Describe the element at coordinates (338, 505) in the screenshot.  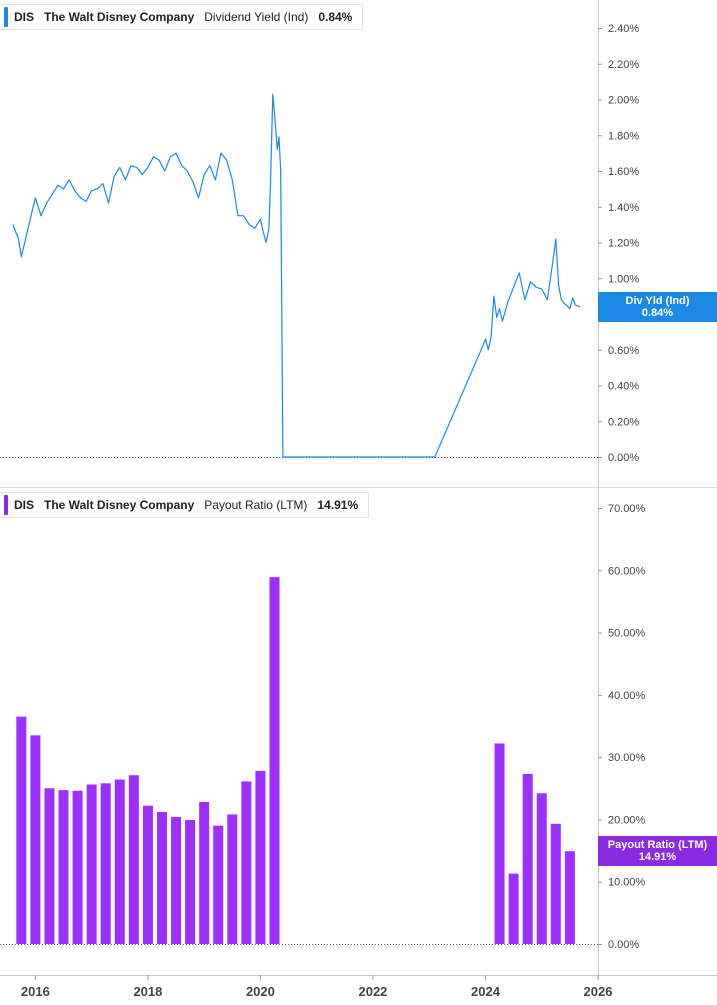
I see `metric-value: 14.91%` at that location.